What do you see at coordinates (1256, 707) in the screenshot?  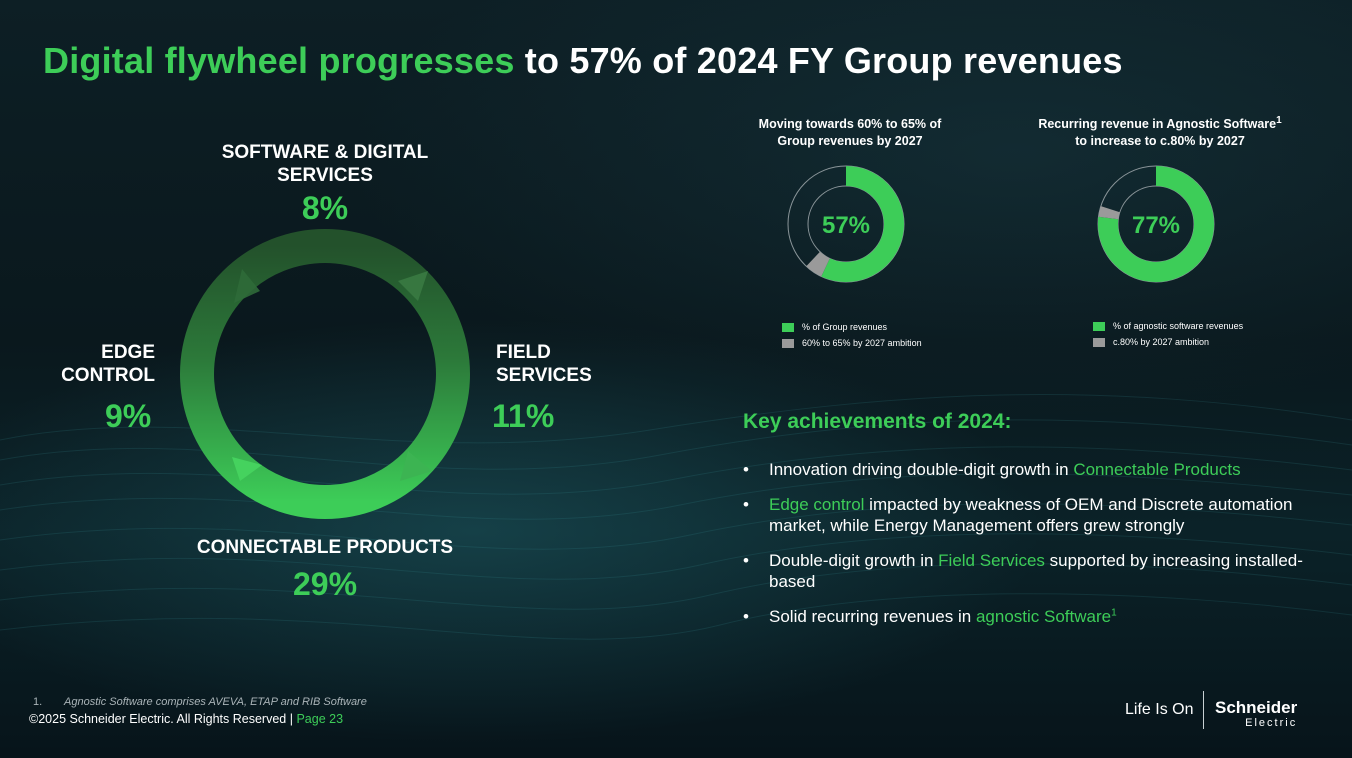 I see `schneider-logo-name: Schneider` at bounding box center [1256, 707].